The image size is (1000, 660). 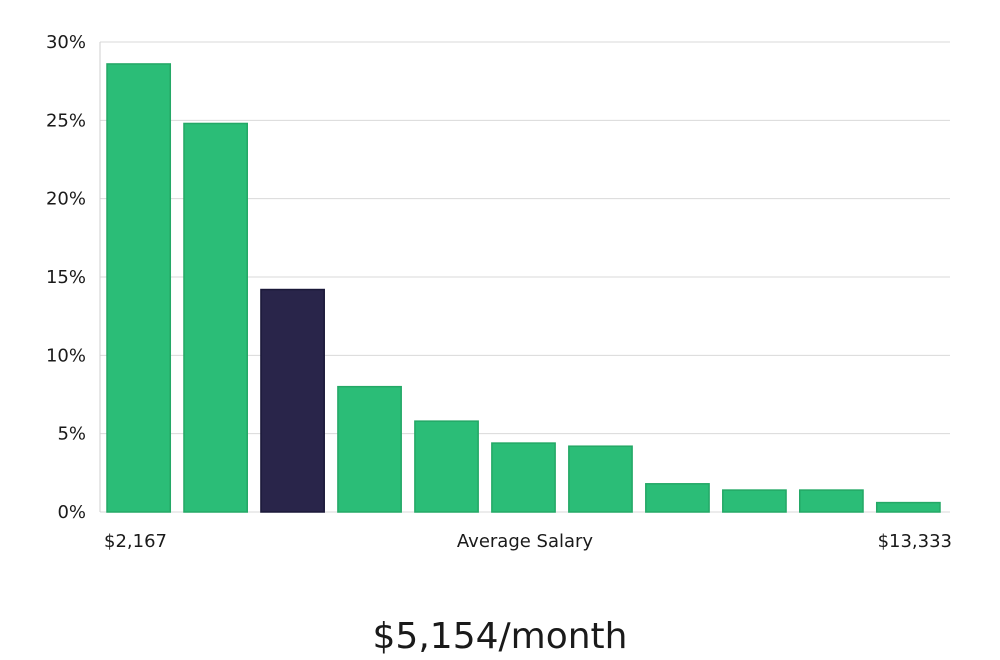 I want to click on y-tick-label: 20%, so click(x=66, y=199).